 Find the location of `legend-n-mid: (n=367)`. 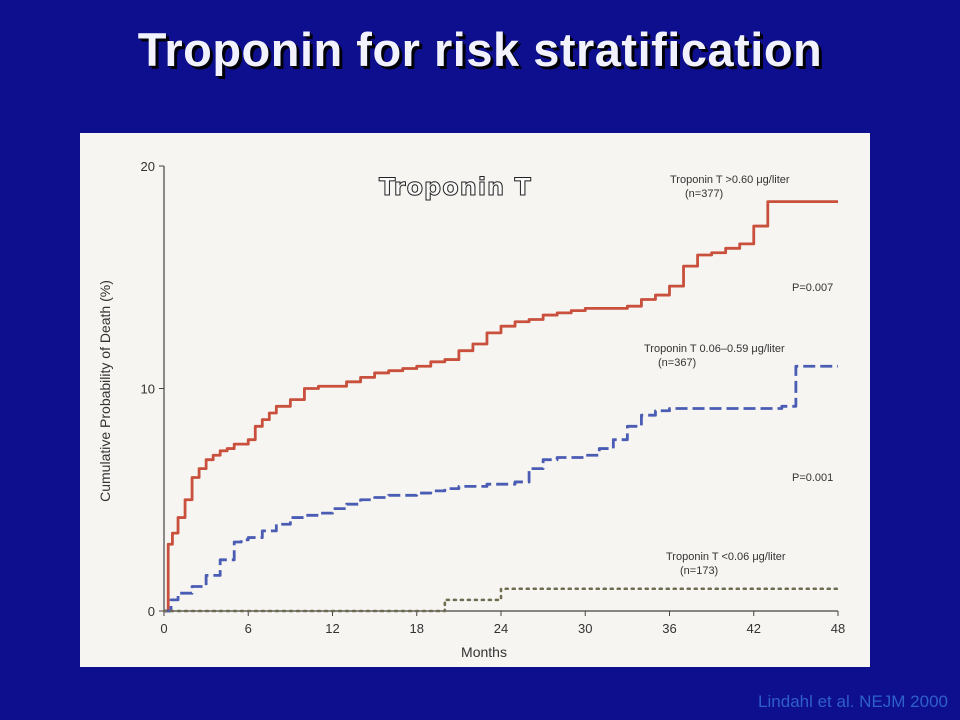

legend-n-mid: (n=367) is located at coordinates (677, 363).